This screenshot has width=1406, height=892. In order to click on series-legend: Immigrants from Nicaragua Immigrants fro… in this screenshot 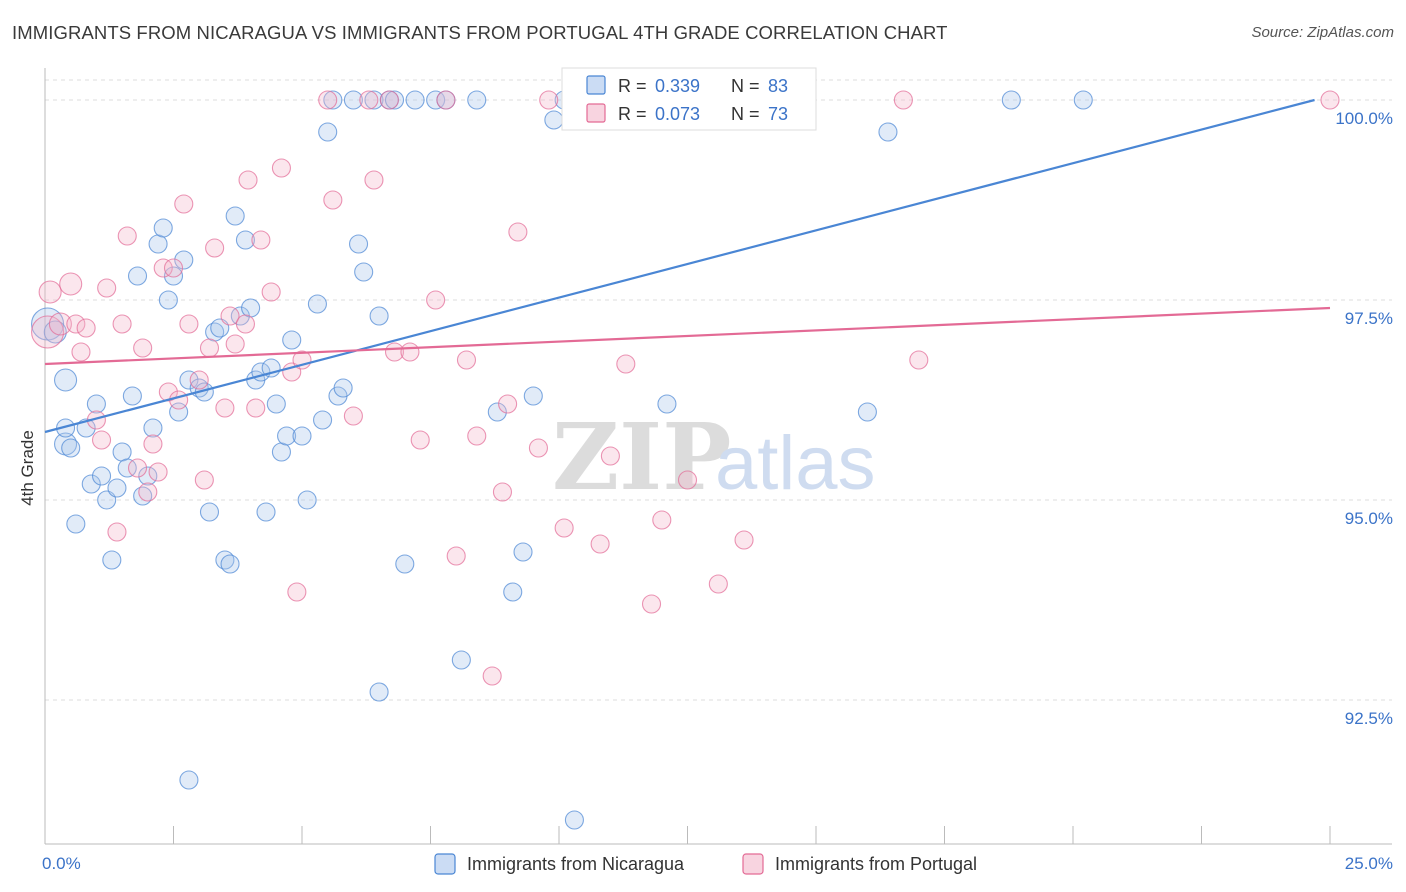, I will do `click(705, 864)`.